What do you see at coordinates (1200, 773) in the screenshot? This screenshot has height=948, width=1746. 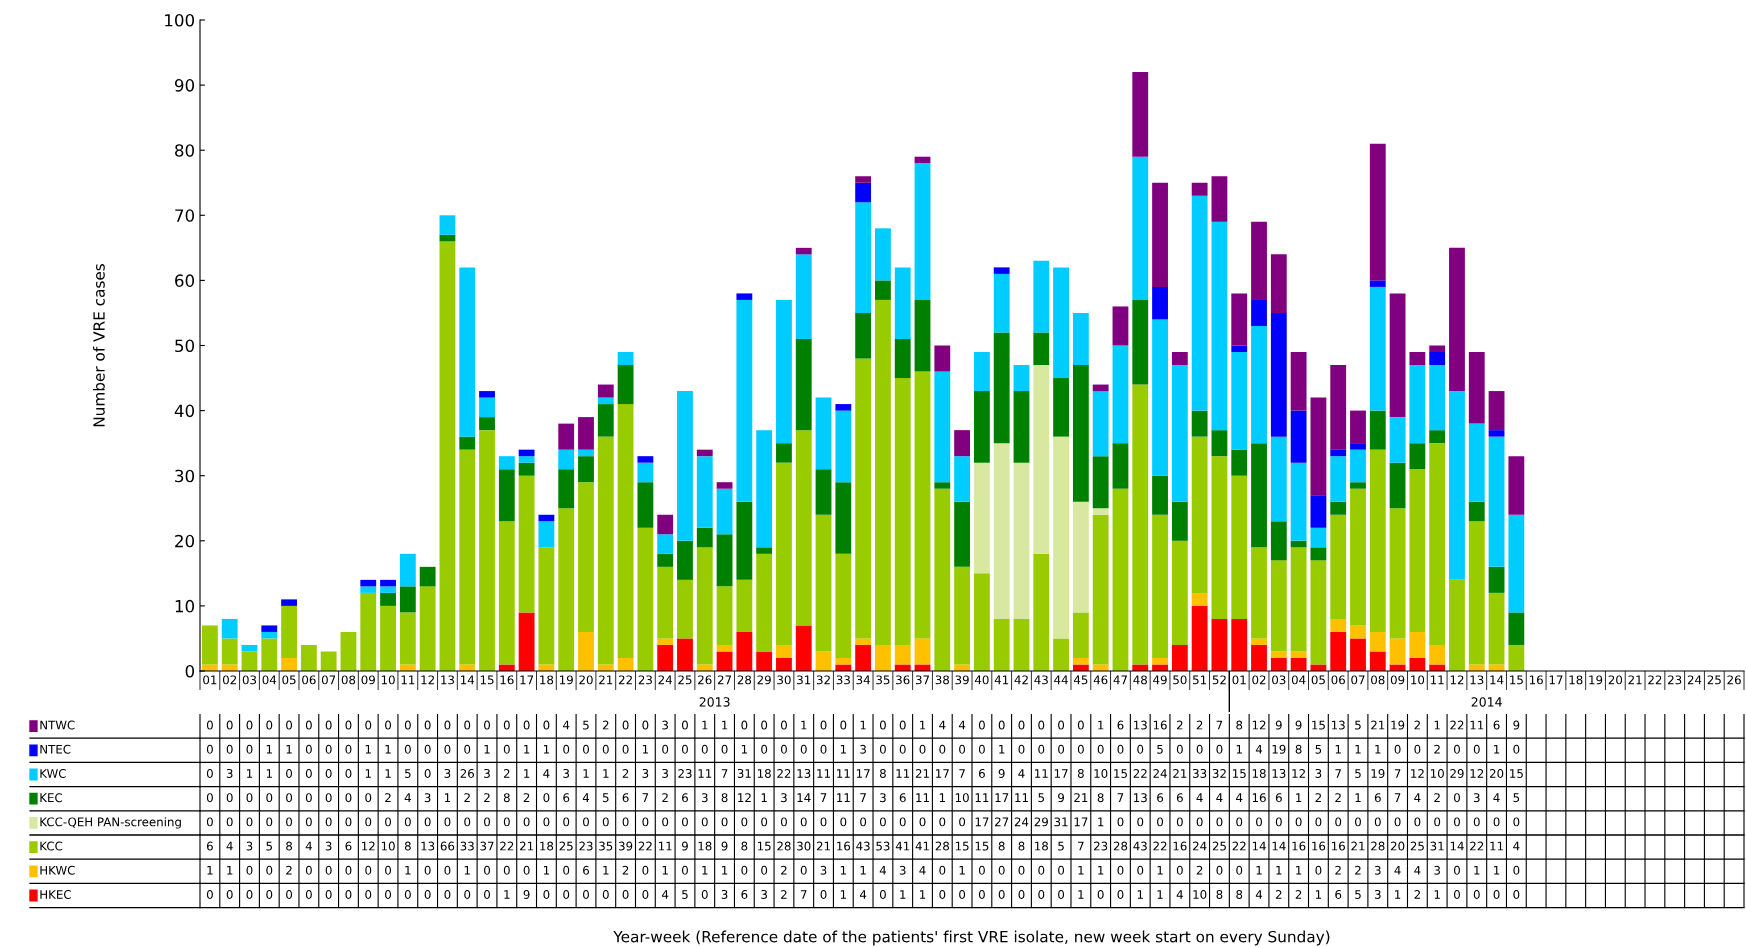 I see `data-label: 33` at bounding box center [1200, 773].